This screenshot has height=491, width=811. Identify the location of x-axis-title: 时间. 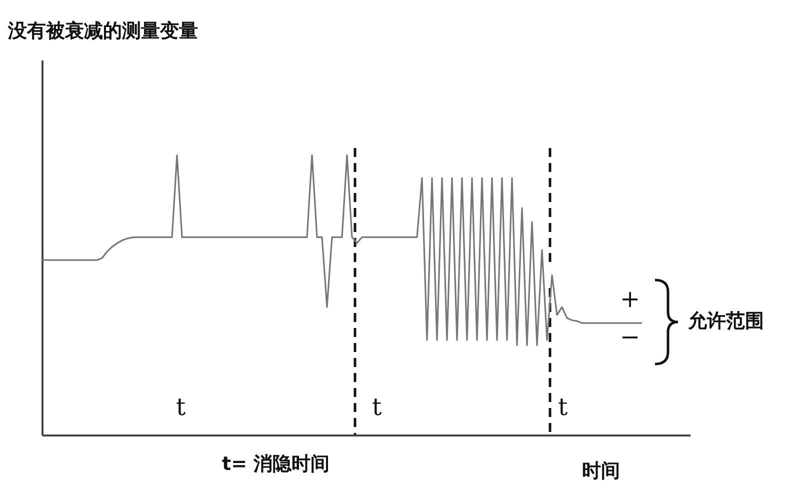
(601, 471).